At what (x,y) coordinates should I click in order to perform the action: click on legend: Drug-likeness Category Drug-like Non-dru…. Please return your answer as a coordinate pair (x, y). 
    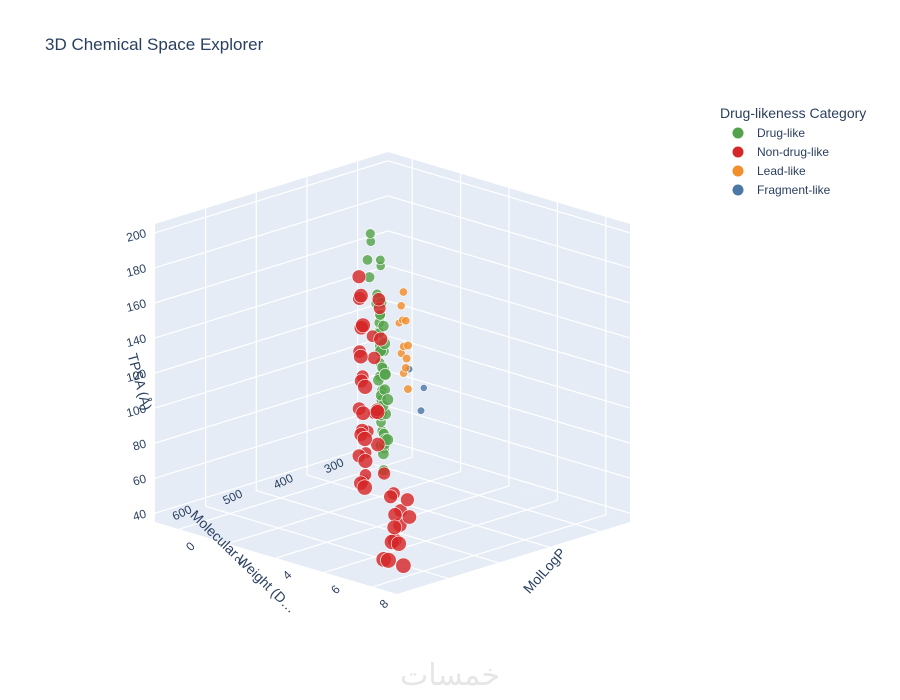
    Looking at the image, I should click on (793, 151).